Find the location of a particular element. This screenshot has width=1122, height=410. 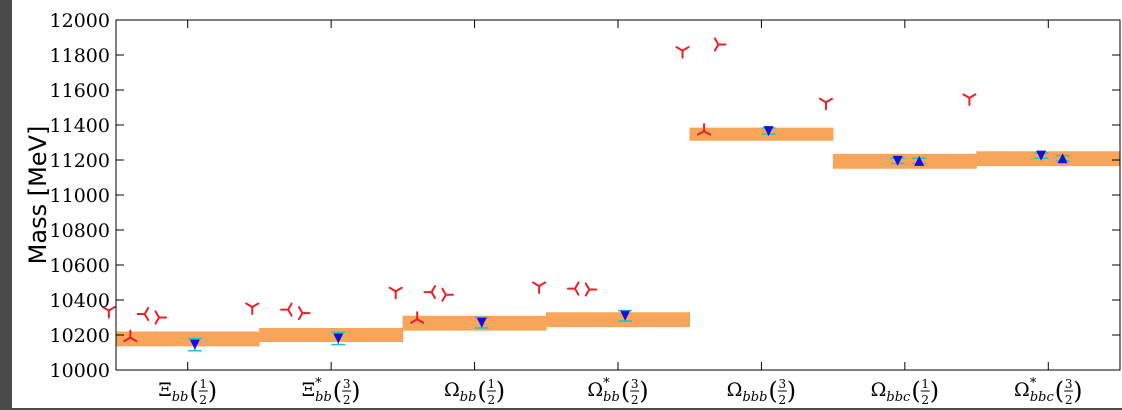

y-tick-label-1: 10200 is located at coordinates (80, 336).